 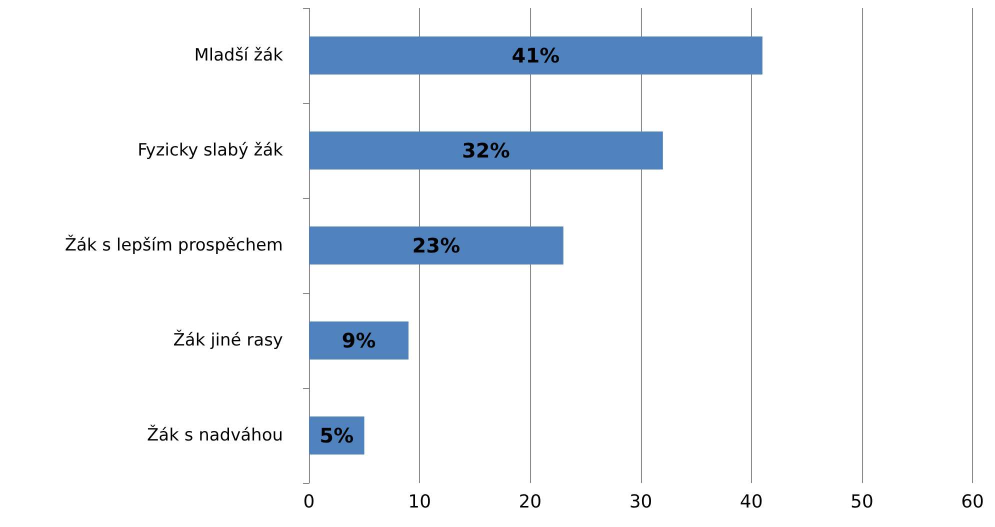 What do you see at coordinates (420, 502) in the screenshot?
I see `x-tick-label: 10` at bounding box center [420, 502].